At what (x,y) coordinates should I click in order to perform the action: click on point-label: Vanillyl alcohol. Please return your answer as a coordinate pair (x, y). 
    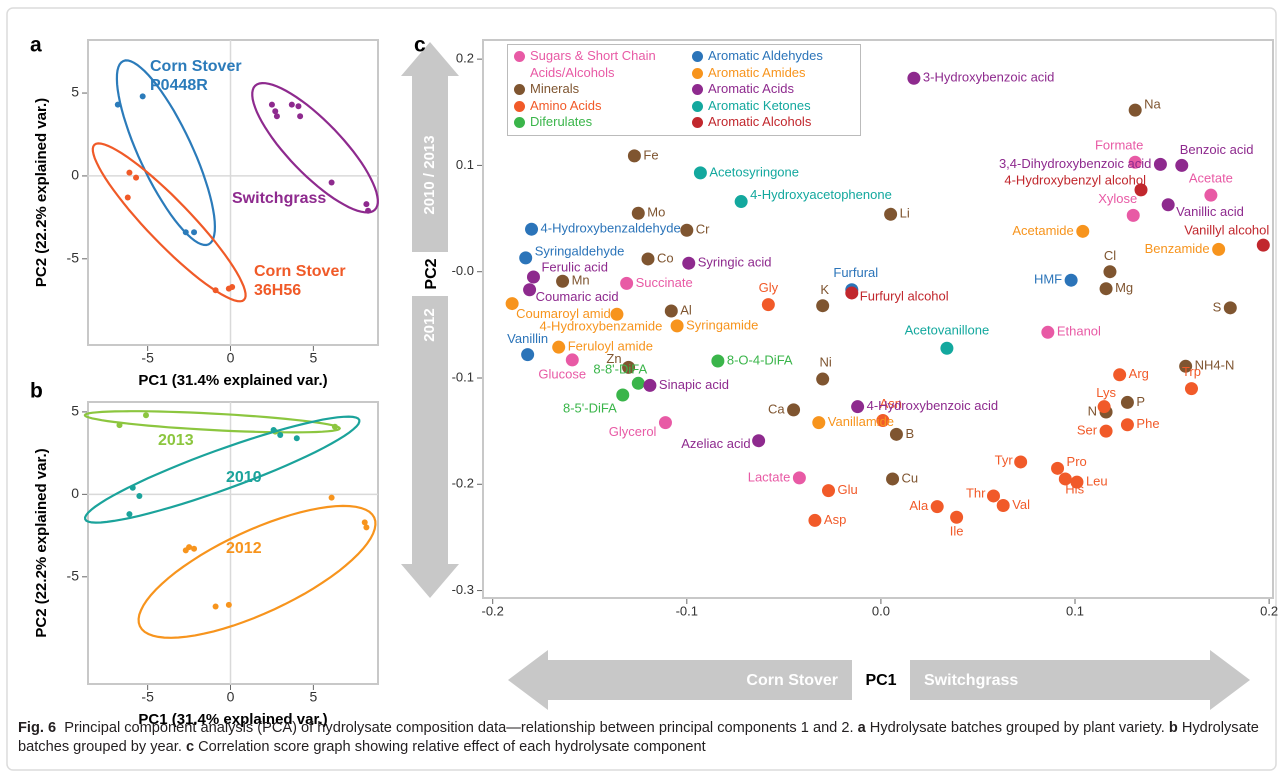
    Looking at the image, I should click on (1226, 230).